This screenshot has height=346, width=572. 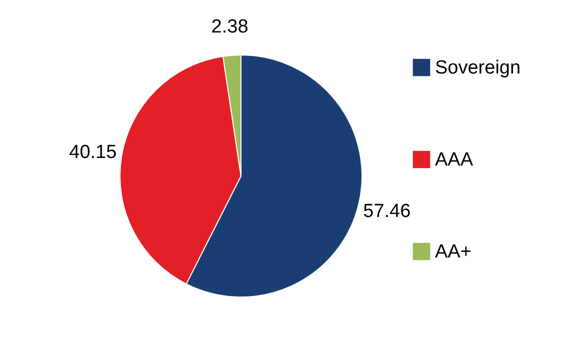 I want to click on legend-label: AAA, so click(x=454, y=160).